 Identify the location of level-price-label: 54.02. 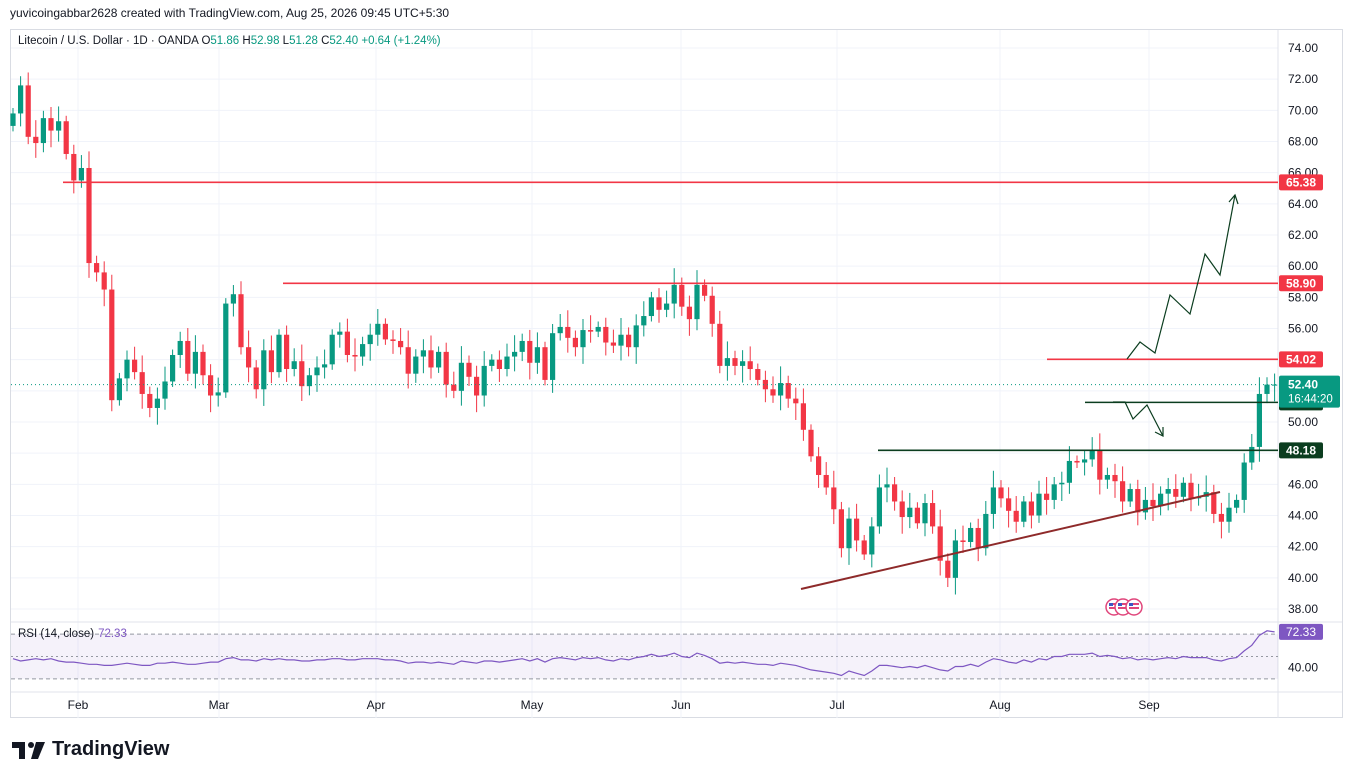
(1301, 359).